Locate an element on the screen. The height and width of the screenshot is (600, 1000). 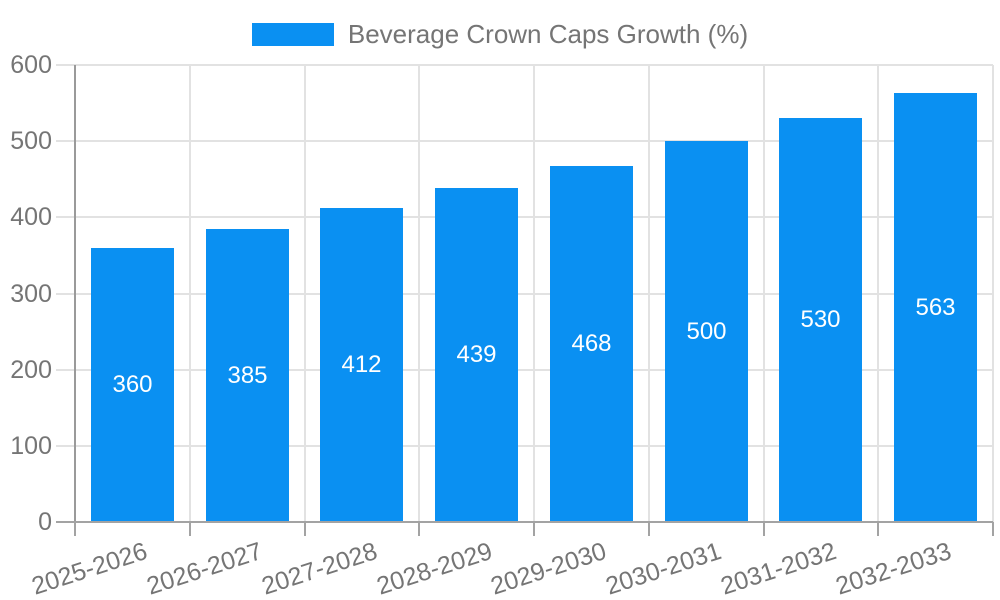
bar-value-label: 500 is located at coordinates (706, 331).